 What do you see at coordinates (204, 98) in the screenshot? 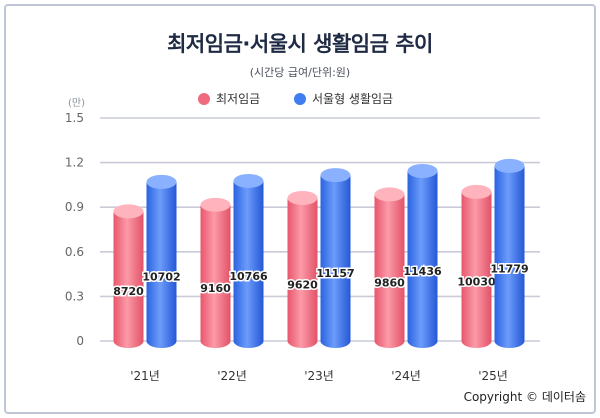
I see `legend-swatch-min-wage` at bounding box center [204, 98].